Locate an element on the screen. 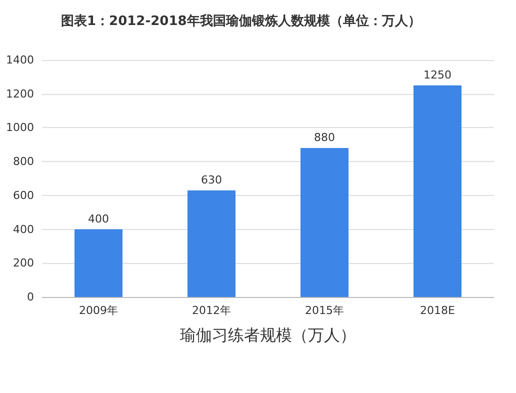  data-label: 400 is located at coordinates (98, 219).